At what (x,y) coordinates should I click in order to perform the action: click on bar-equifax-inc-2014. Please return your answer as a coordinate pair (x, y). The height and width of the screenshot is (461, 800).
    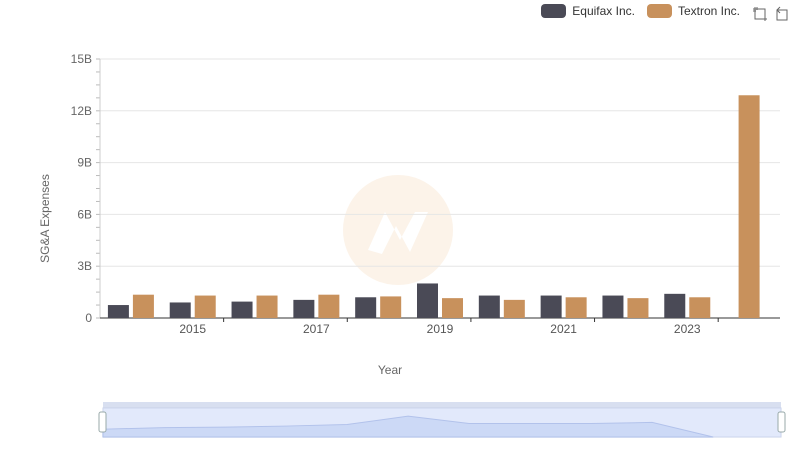
    Looking at the image, I should click on (118, 311).